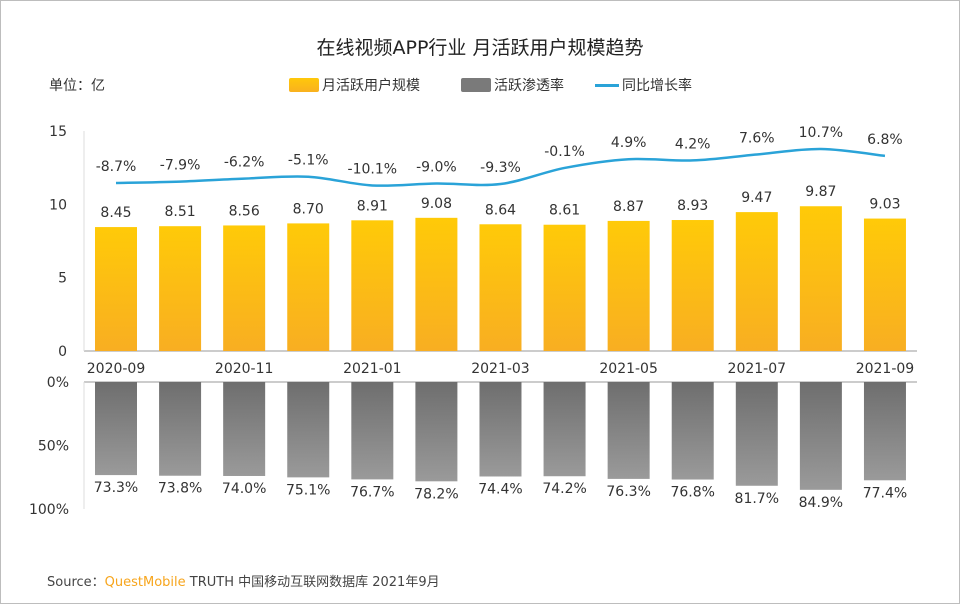 The image size is (960, 604). What do you see at coordinates (58, 205) in the screenshot?
I see `y-tick-label: 10` at bounding box center [58, 205].